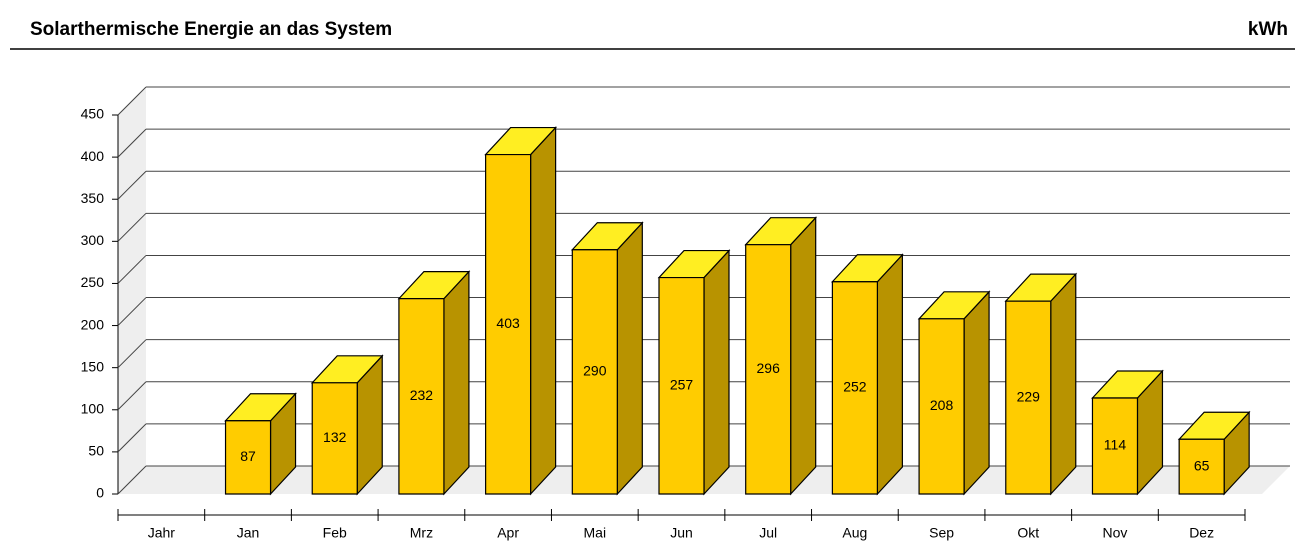 The width and height of the screenshot is (1301, 542). What do you see at coordinates (132, 291) in the screenshot?
I see `back-wall` at bounding box center [132, 291].